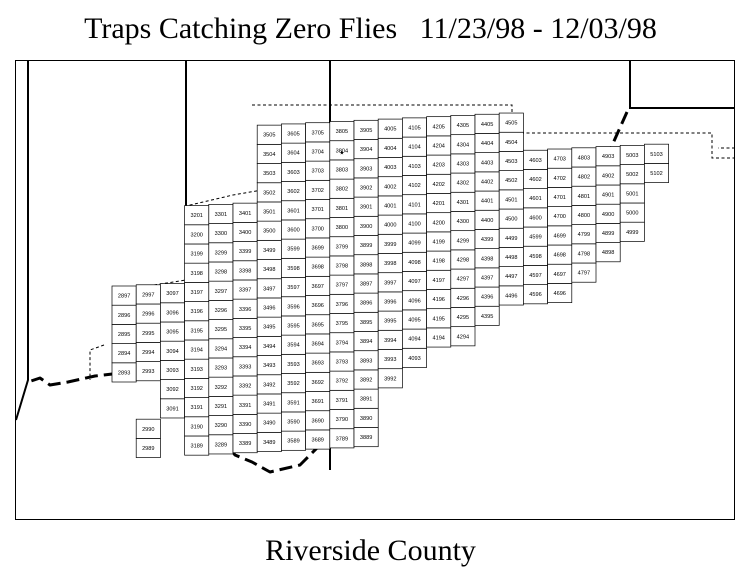  I want to click on trap-label: 3591, so click(293, 403).